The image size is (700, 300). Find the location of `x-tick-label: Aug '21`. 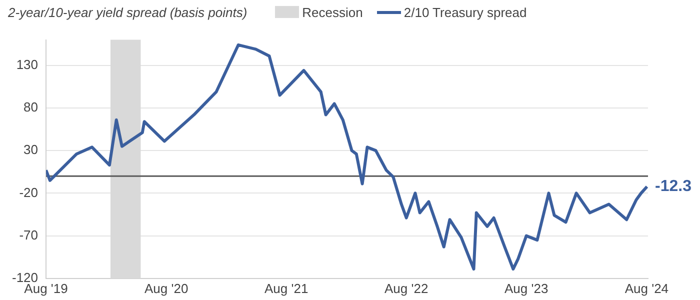

x-tick-label: Aug '21 is located at coordinates (286, 288).